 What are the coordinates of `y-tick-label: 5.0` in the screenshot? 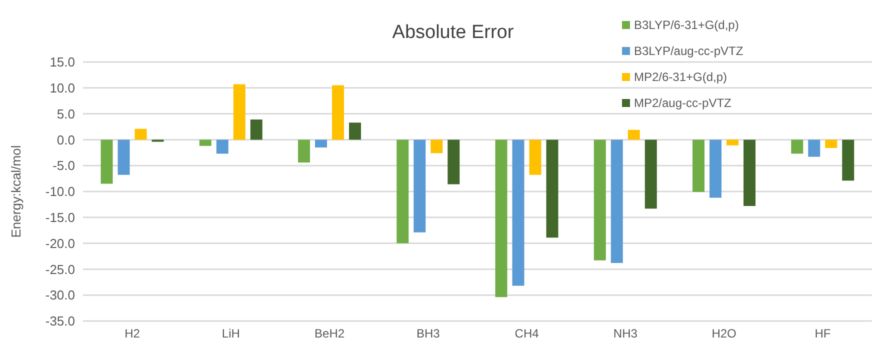 It's located at (65, 114).